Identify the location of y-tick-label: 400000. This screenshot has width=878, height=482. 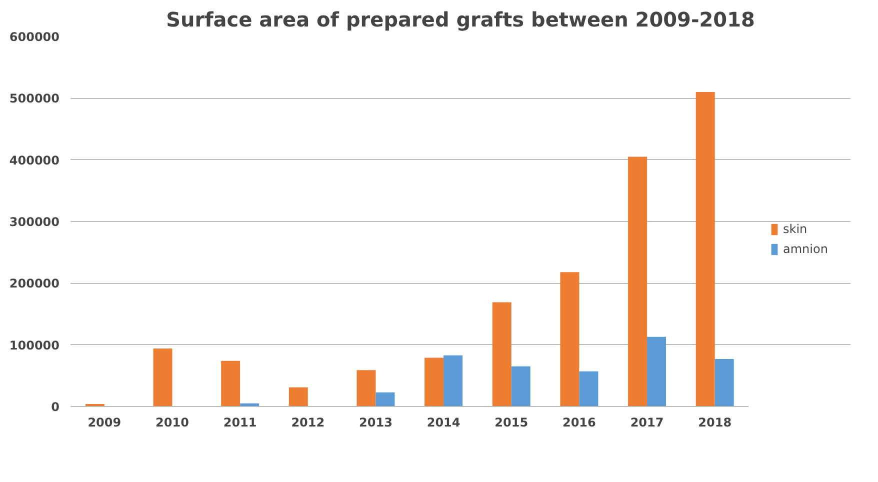
(34, 160).